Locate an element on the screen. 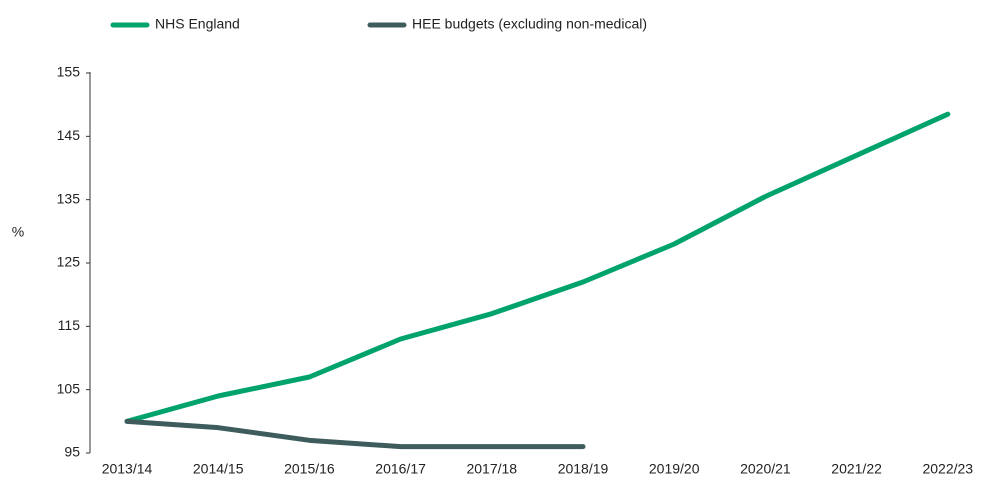 This screenshot has height=481, width=1003. legend-label: NHS England is located at coordinates (197, 24).